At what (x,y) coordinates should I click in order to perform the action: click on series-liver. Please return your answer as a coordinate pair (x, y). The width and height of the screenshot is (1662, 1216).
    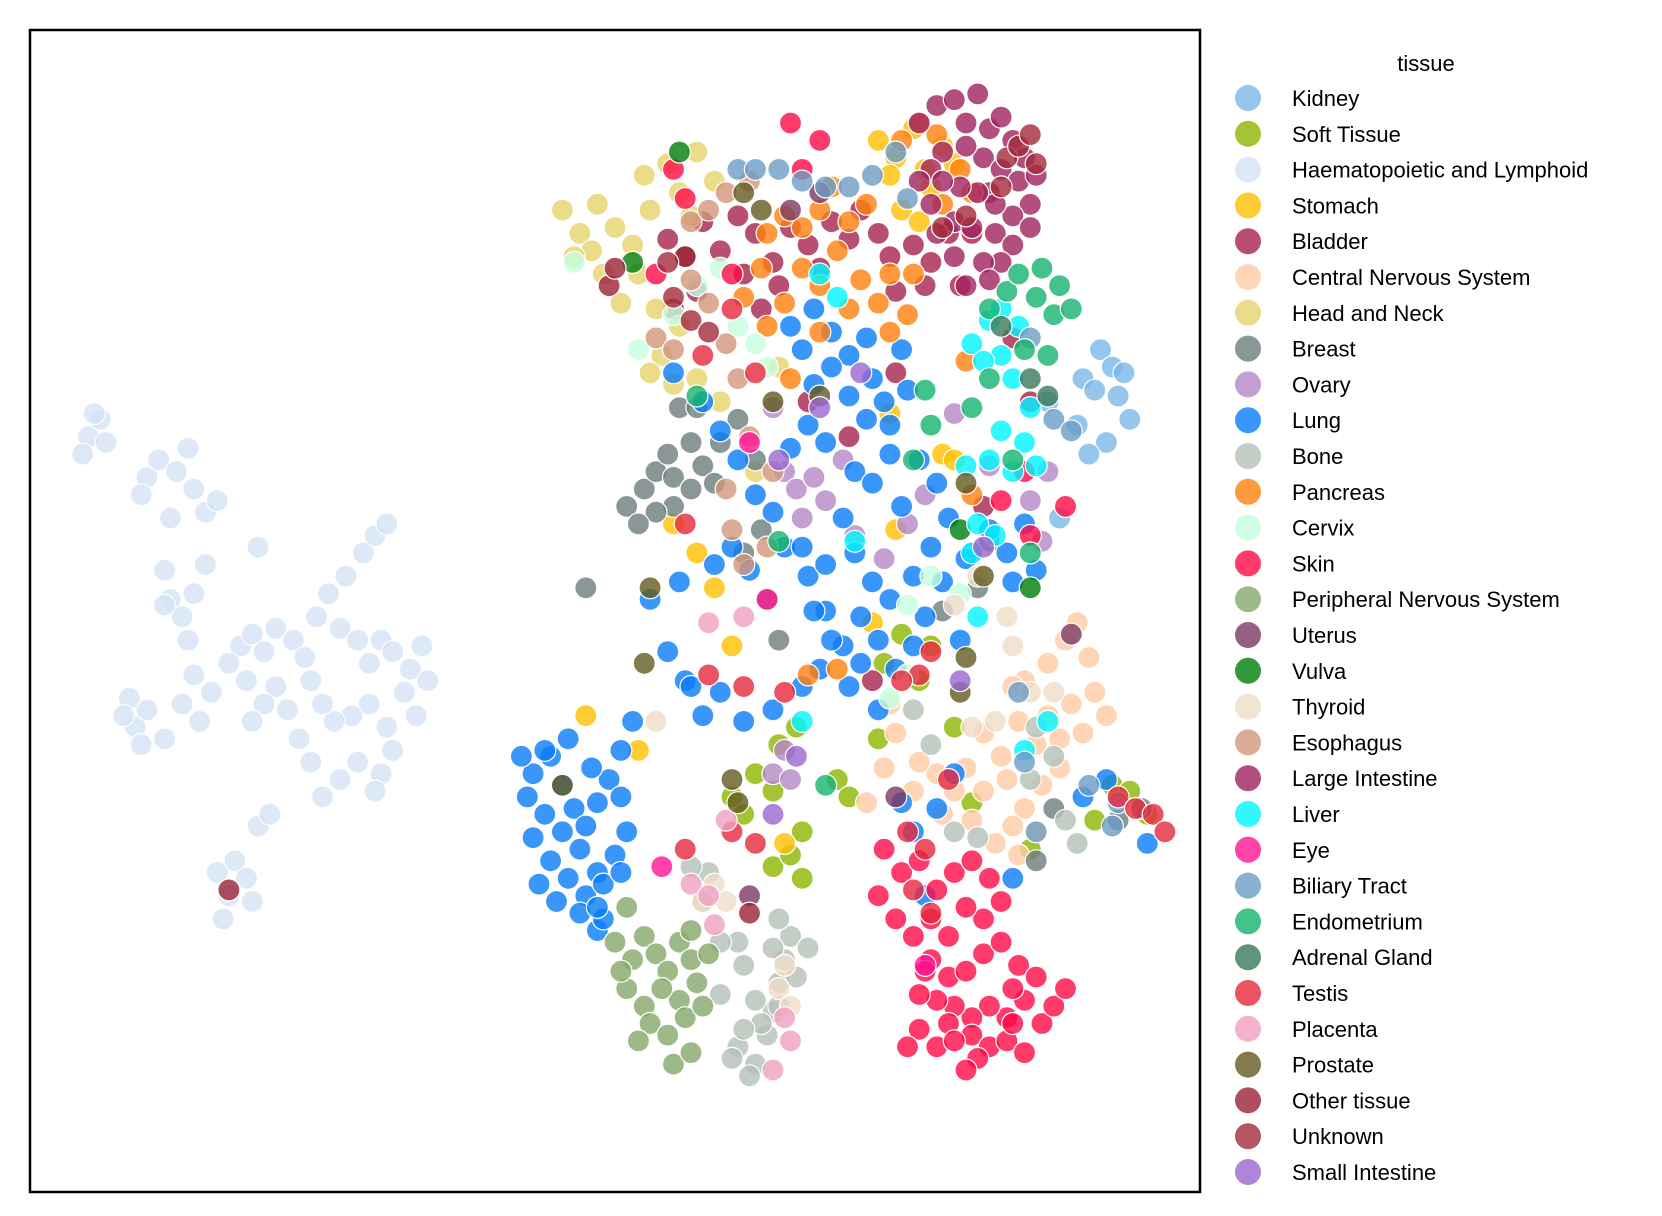
    Looking at the image, I should click on (925, 512).